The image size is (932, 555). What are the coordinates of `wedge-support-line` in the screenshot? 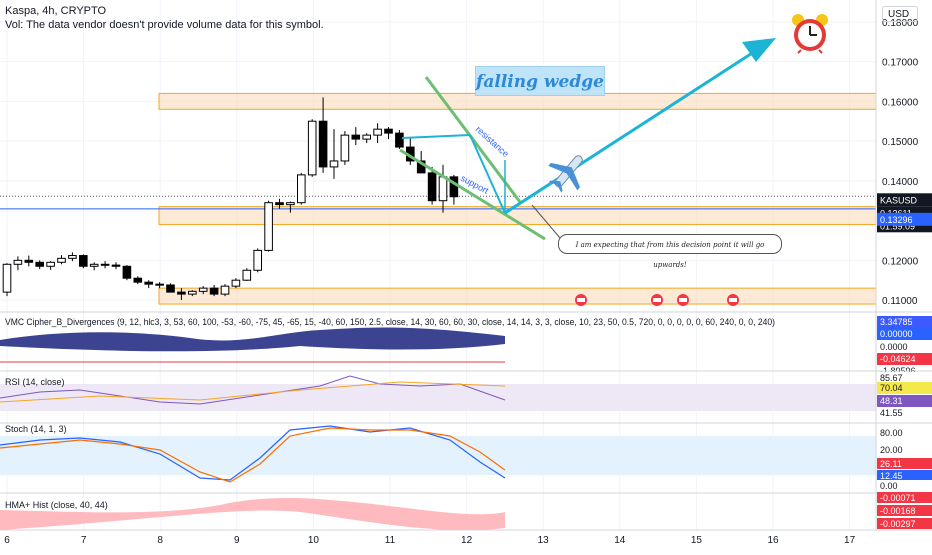 It's located at (472, 194).